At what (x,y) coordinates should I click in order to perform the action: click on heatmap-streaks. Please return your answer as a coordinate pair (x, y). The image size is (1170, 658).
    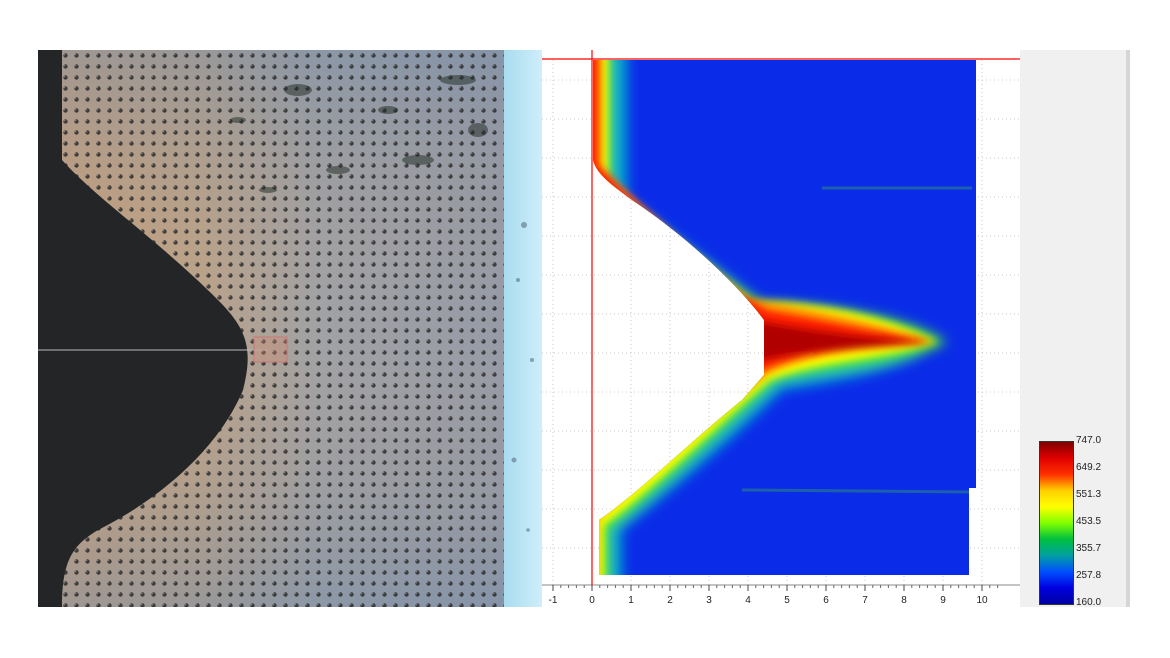
    Looking at the image, I should click on (857, 340).